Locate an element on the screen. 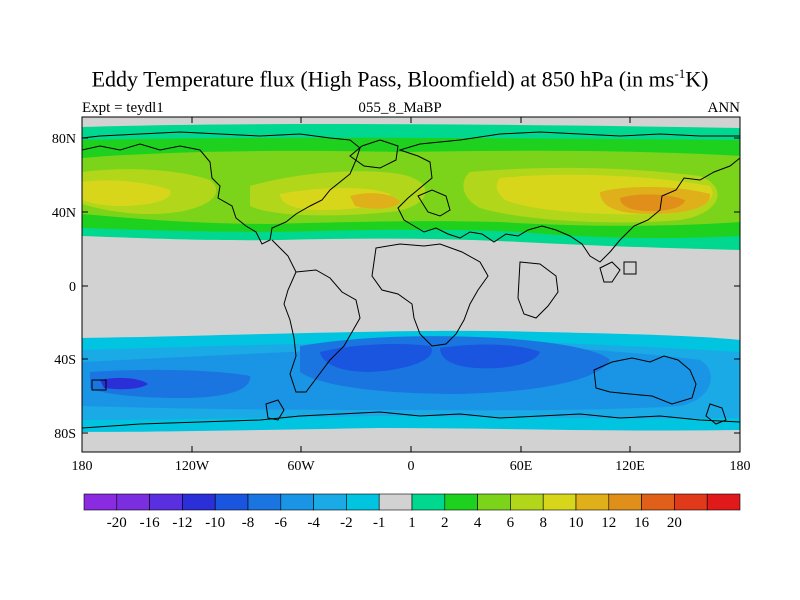  coastline-europe-inlet is located at coordinates (434, 203).